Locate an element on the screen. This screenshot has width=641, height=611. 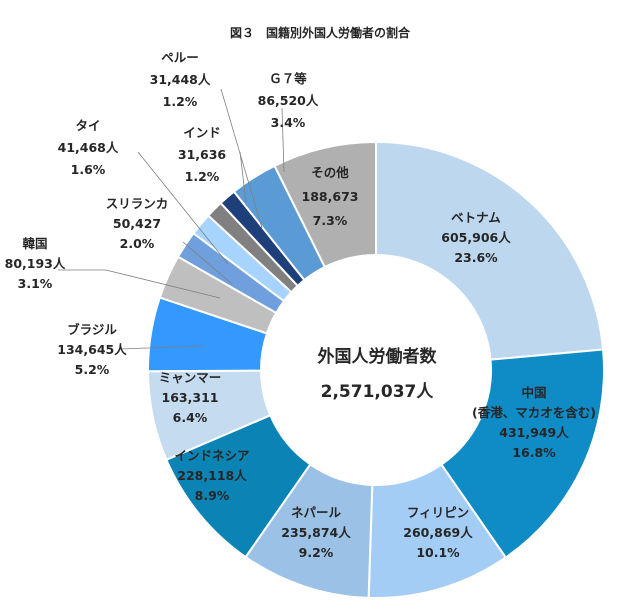
label-percent-ミャンマー: 6.4% is located at coordinates (190, 417).